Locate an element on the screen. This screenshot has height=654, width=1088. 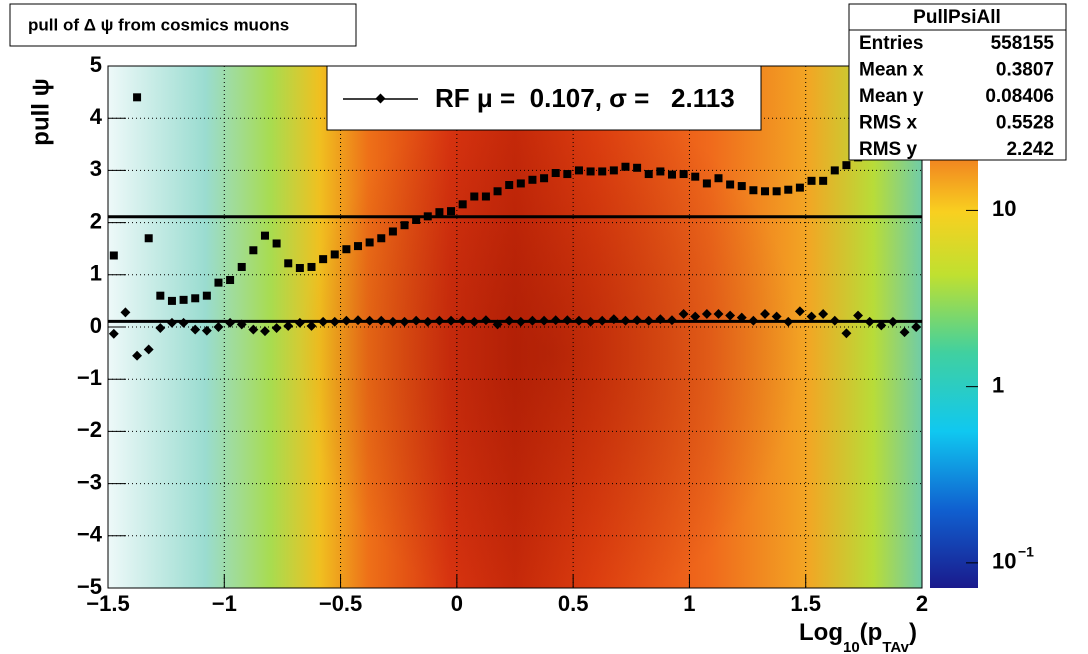
x-axis-label-part: (p is located at coordinates (871, 632).